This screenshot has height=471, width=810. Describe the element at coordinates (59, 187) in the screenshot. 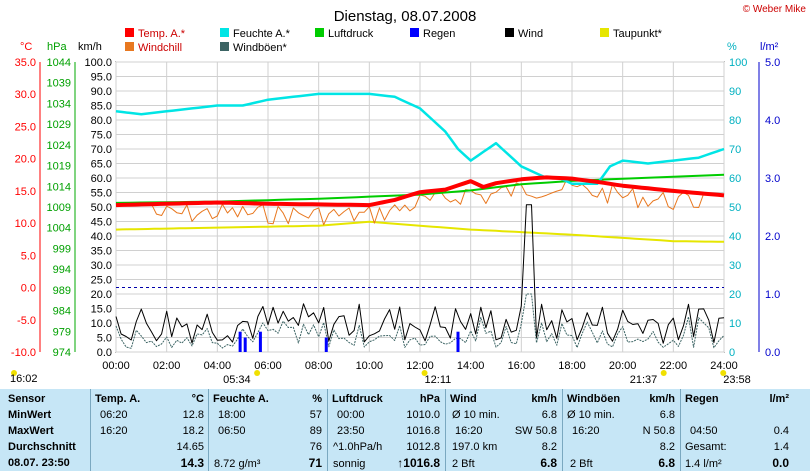

I see `pressure-tick-label: 1014` at that location.